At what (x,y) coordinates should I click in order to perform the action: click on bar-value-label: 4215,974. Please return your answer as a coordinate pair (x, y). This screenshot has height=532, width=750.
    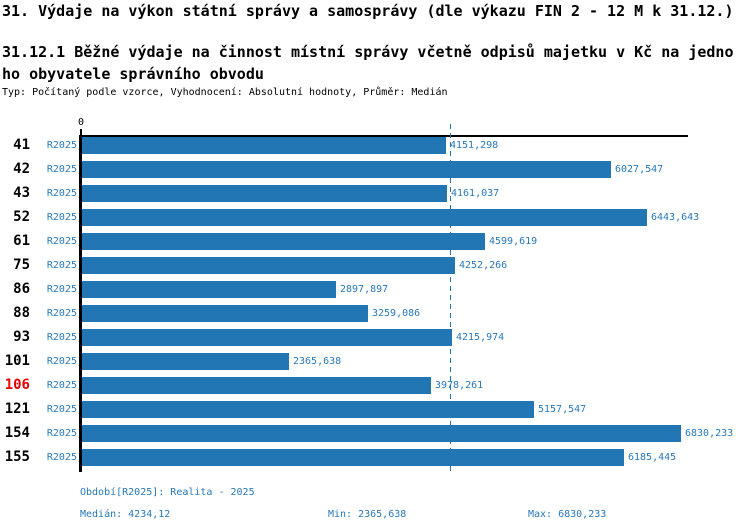
    Looking at the image, I should click on (480, 337).